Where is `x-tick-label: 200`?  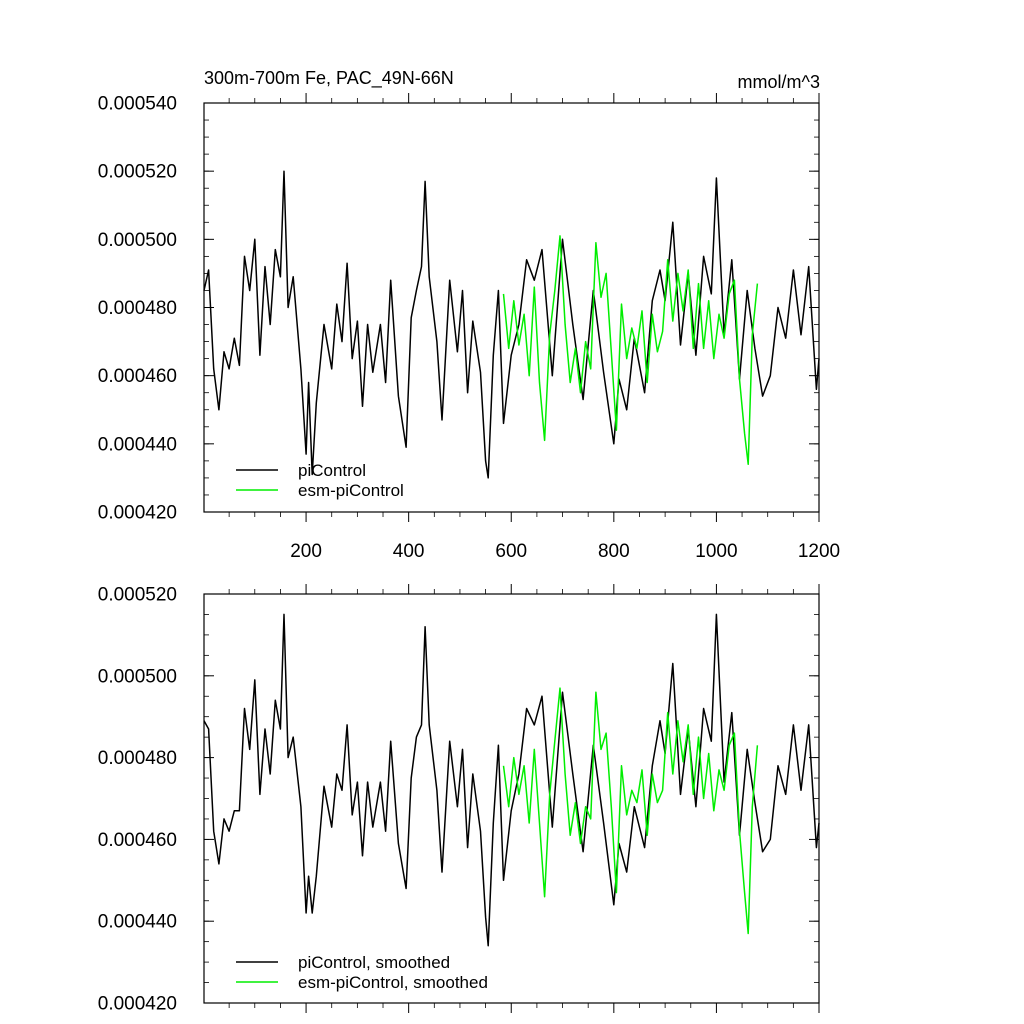 x-tick-label: 200 is located at coordinates (306, 551).